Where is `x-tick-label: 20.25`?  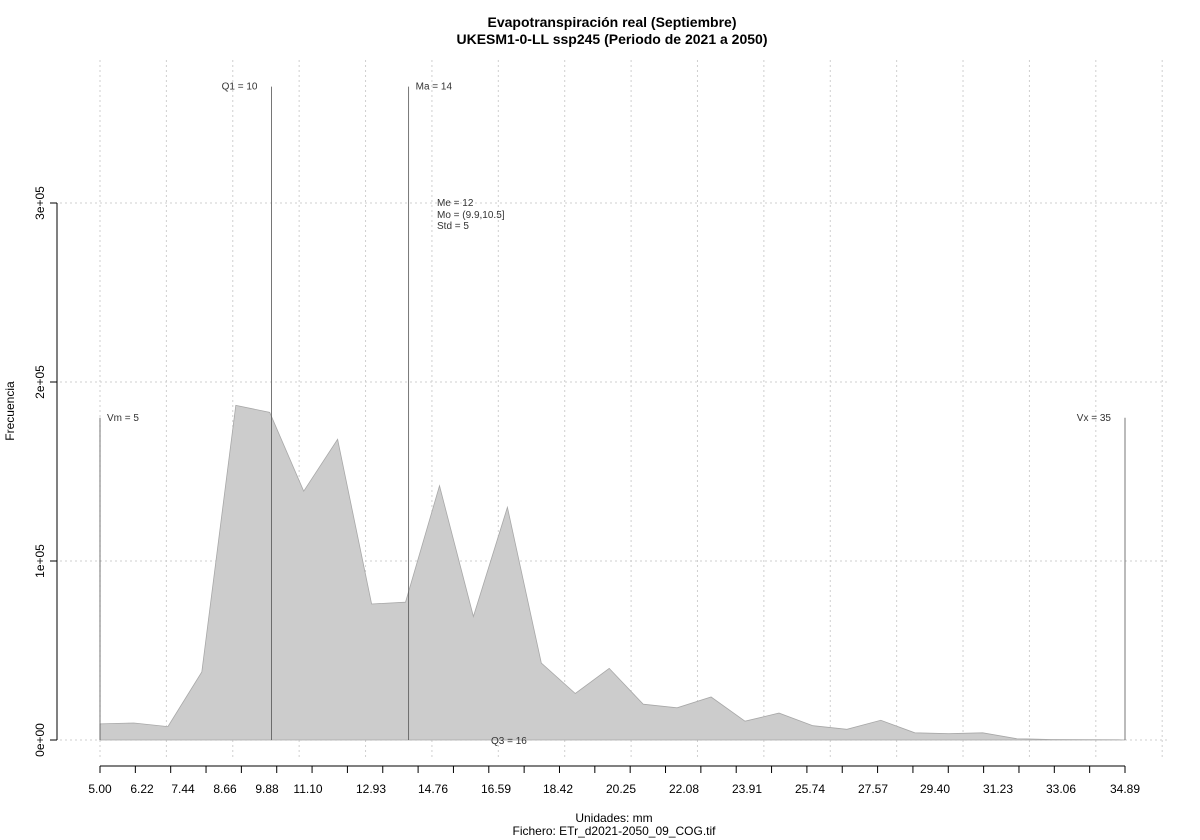 x-tick-label: 20.25 is located at coordinates (621, 789).